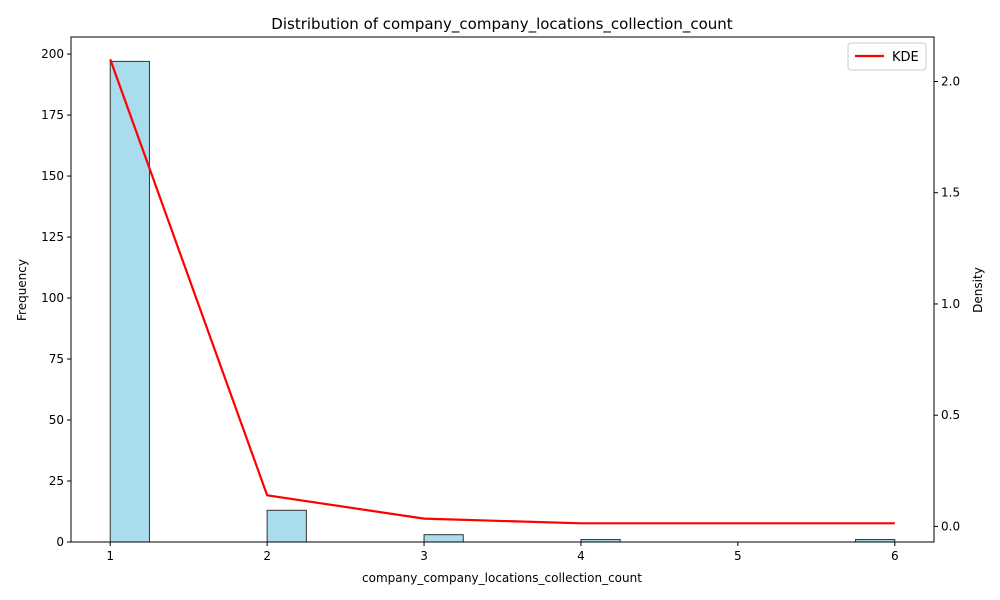 The height and width of the screenshot is (600, 1000). What do you see at coordinates (56, 481) in the screenshot?
I see `y-tick-label: 25` at bounding box center [56, 481].